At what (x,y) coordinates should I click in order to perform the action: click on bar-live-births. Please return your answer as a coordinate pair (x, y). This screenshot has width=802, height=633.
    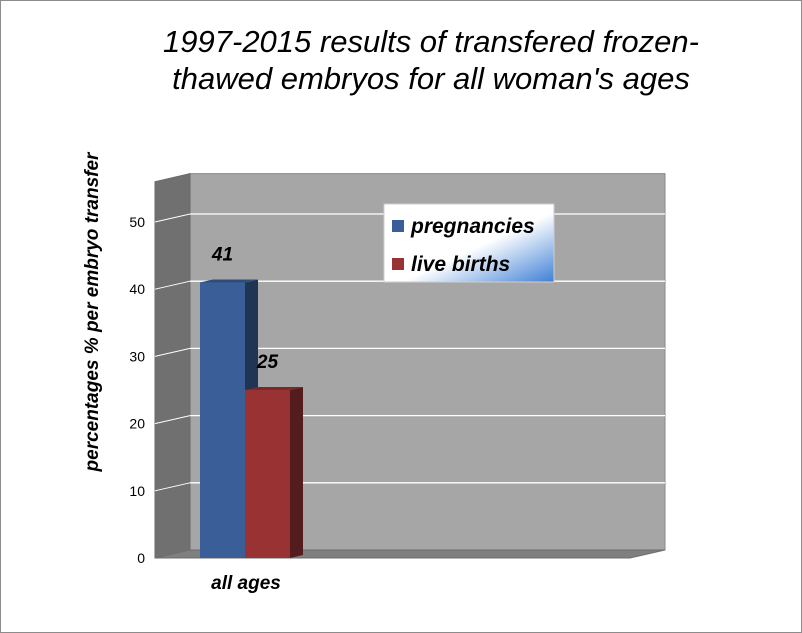
    Looking at the image, I should click on (274, 472).